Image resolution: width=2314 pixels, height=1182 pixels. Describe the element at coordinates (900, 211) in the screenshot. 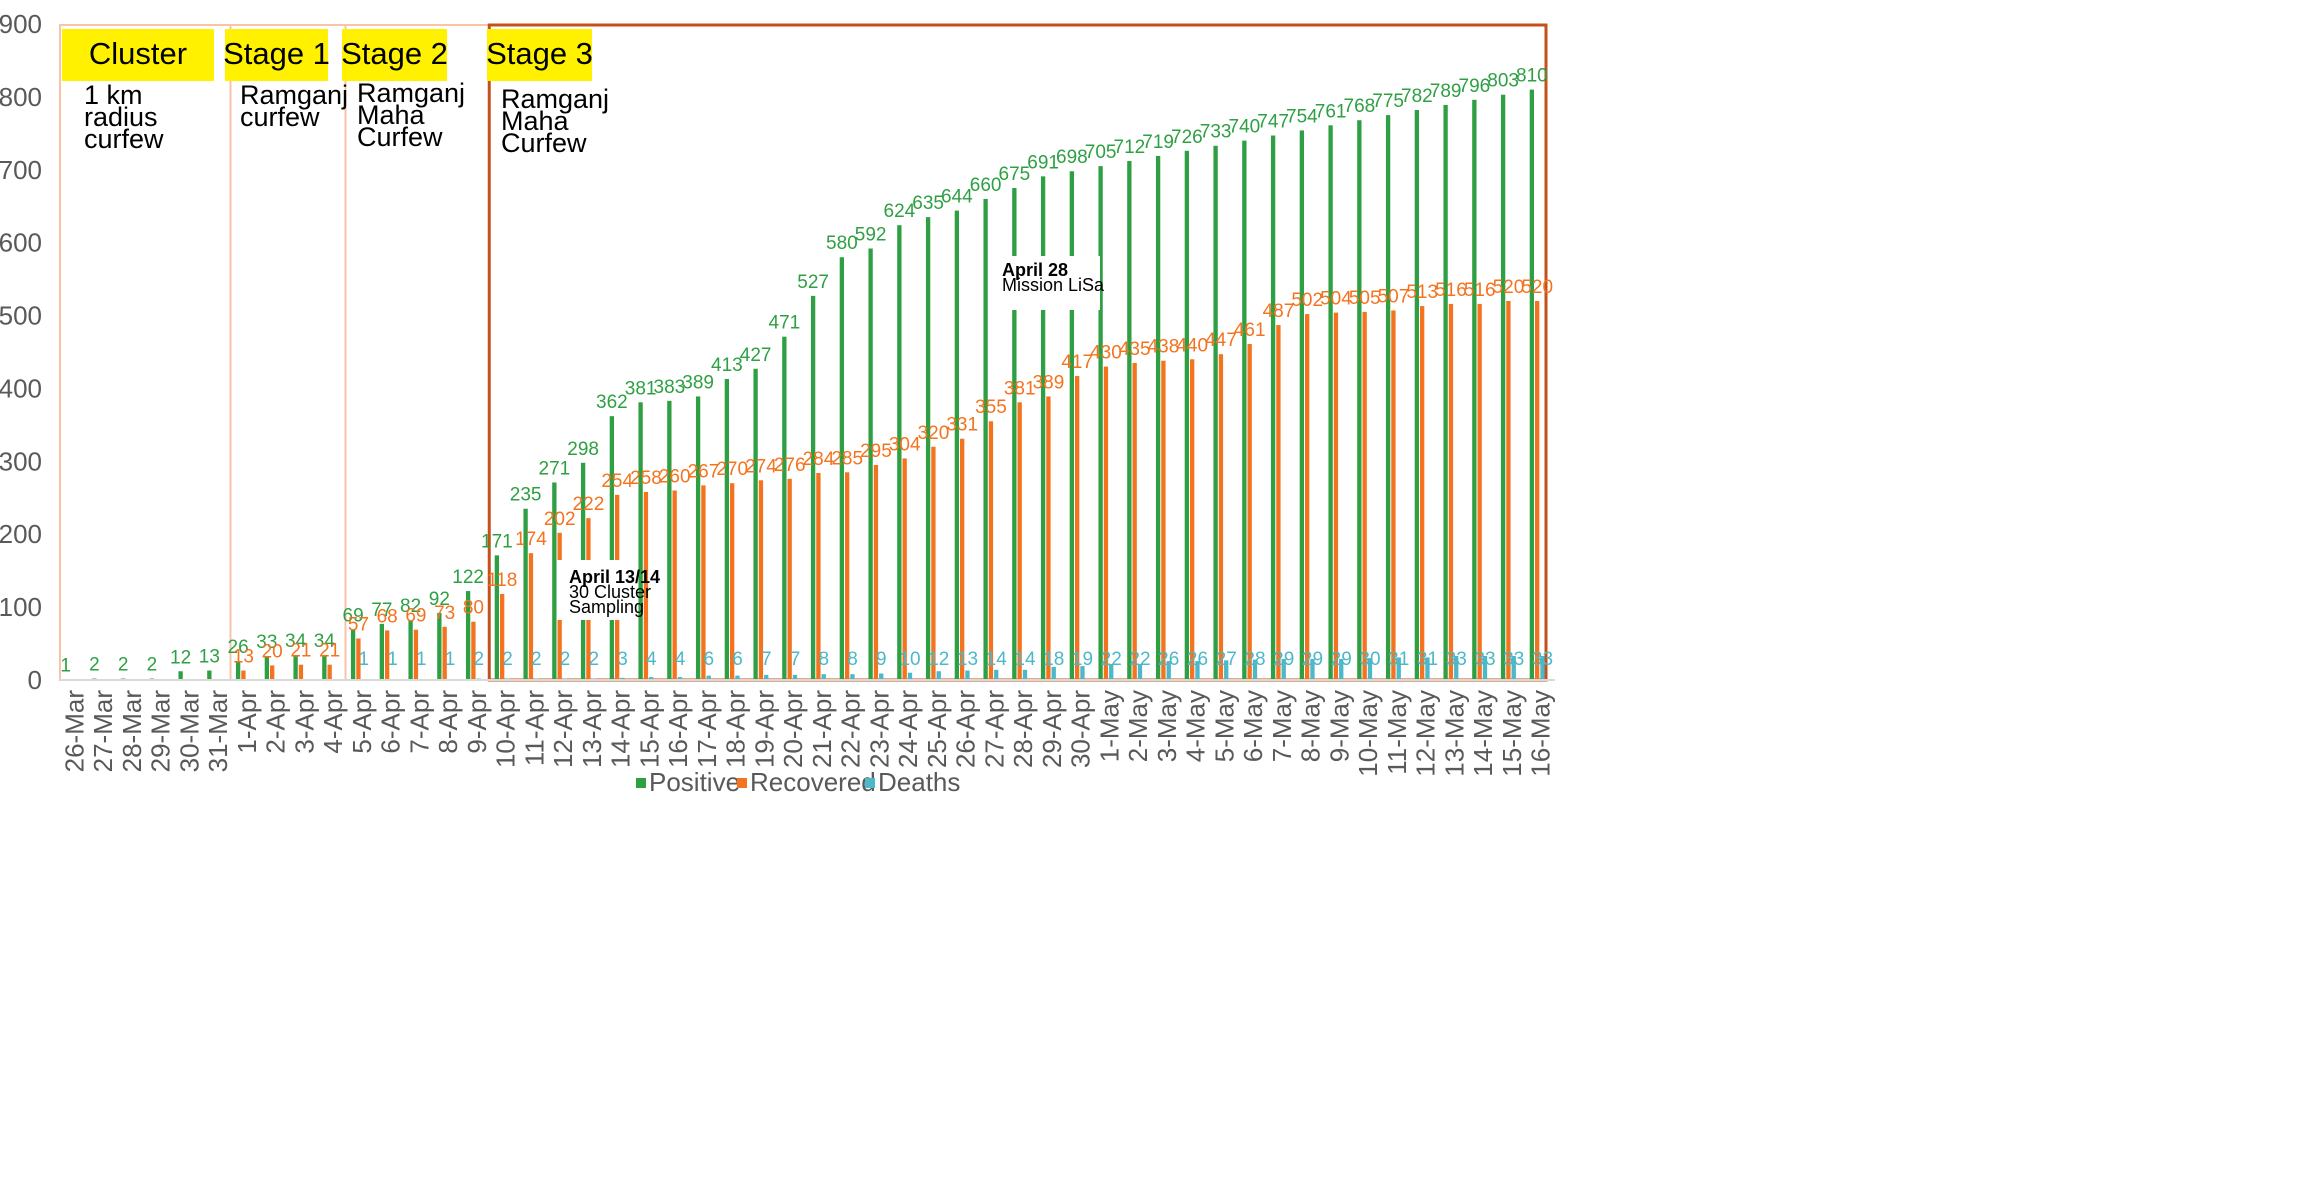

I see `positive-data-label: 624` at that location.